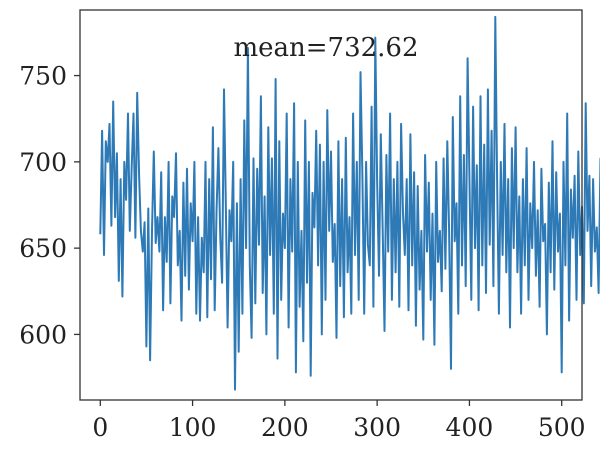 This screenshot has height=459, width=600. What do you see at coordinates (377, 427) in the screenshot?
I see `x-tick-label: 300` at bounding box center [377, 427].